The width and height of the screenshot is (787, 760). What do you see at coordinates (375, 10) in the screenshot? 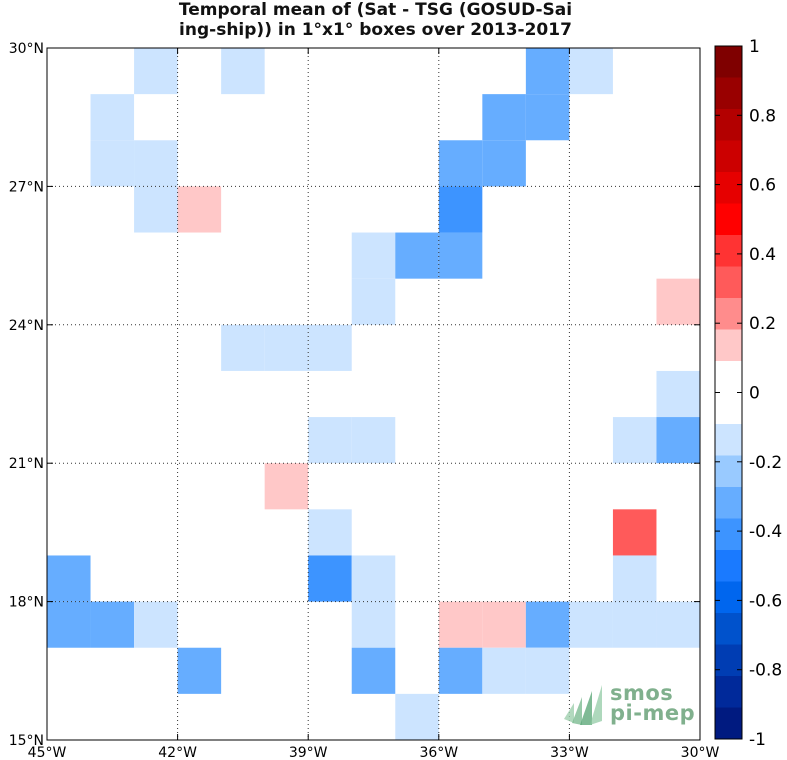
I see `chart-title-line-1: Temporal mean of (Sat - TSG (GOSUD-Sai` at bounding box center [375, 10].